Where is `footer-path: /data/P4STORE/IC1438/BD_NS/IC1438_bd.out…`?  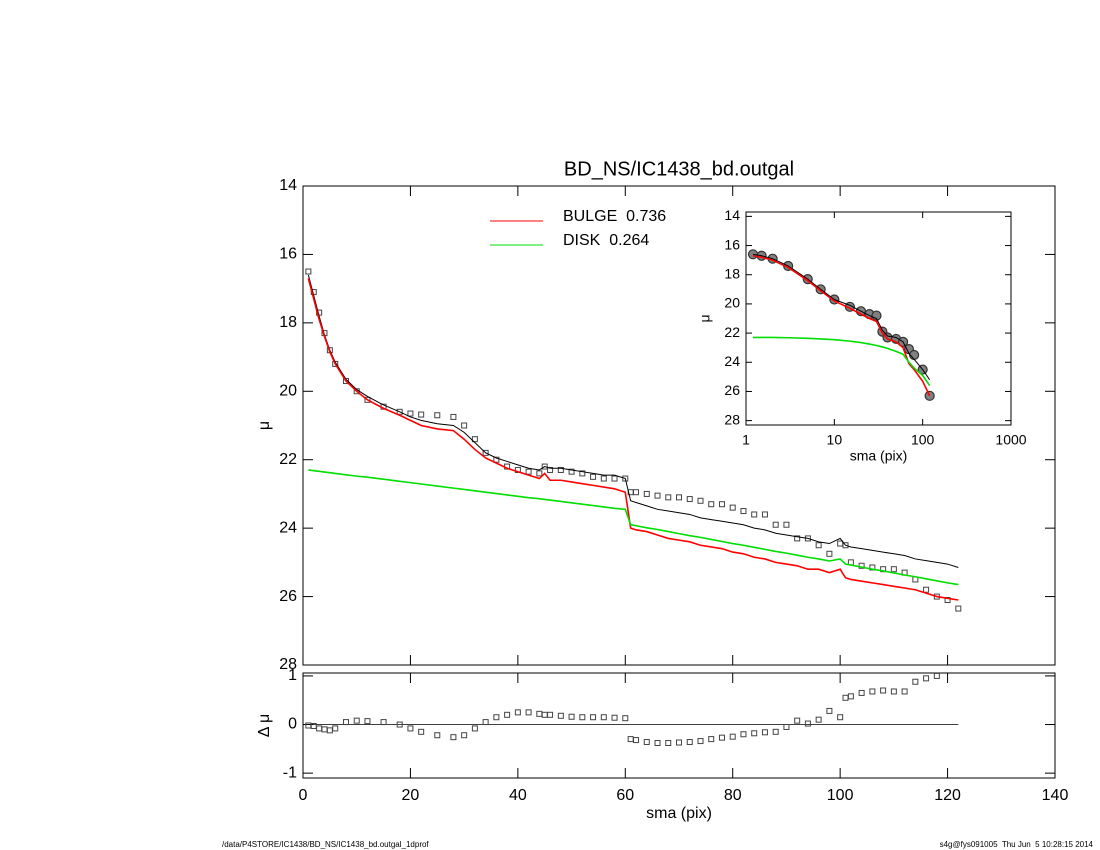 footer-path: /data/P4STORE/IC1438/BD_NS/IC1438_bd.out… is located at coordinates (325, 844).